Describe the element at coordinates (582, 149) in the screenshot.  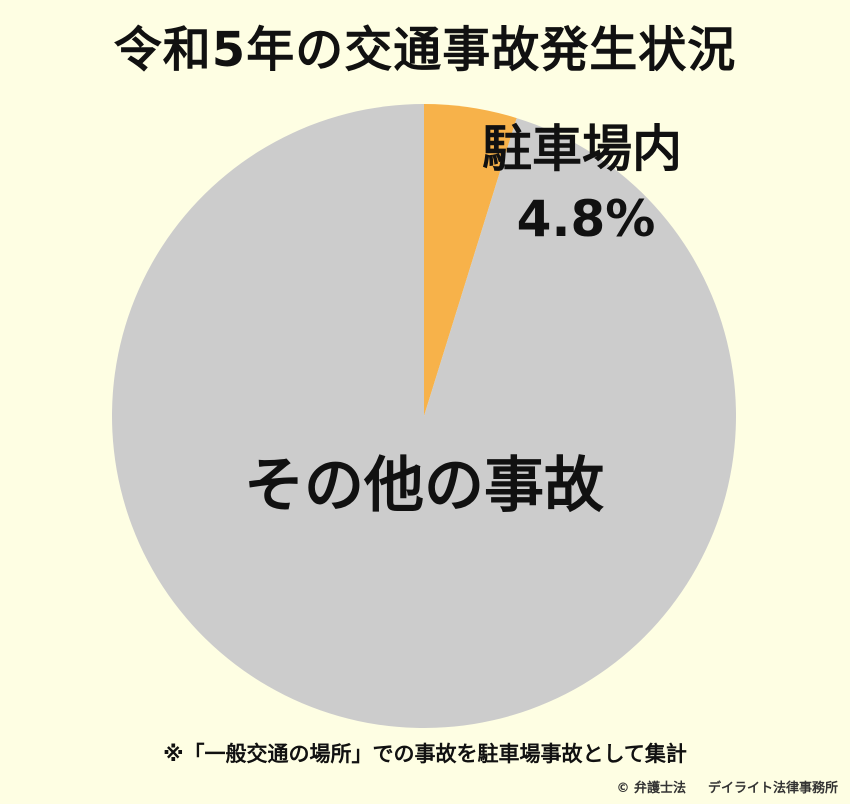
I see `slice-label-0: 駐車場内` at that location.